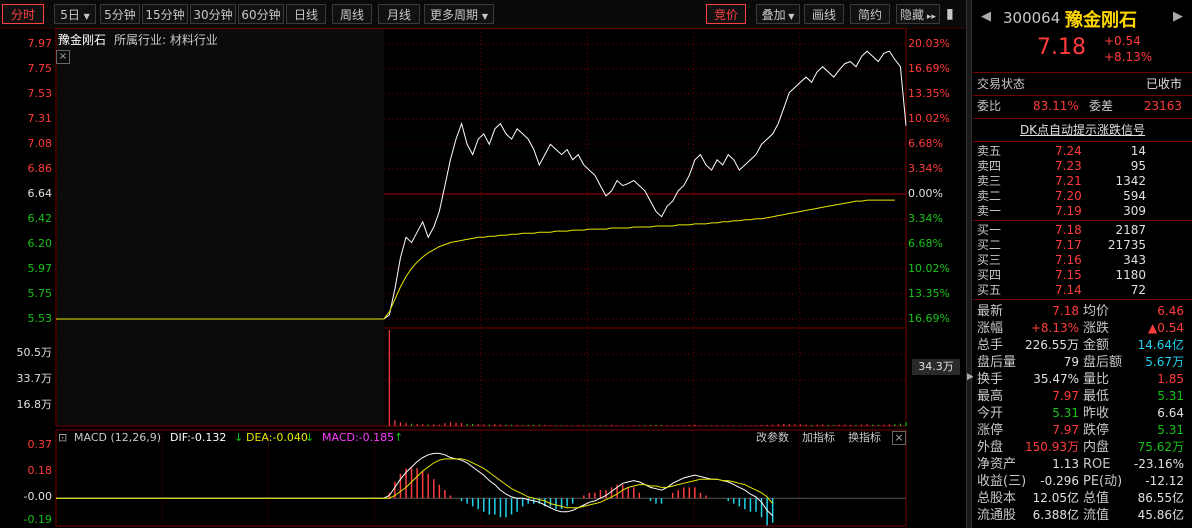 This screenshot has width=1192, height=528. Describe the element at coordinates (1082, 464) in the screenshot. I see `stat-row: 净资产 1.13 ROE -23.16%` at that location.